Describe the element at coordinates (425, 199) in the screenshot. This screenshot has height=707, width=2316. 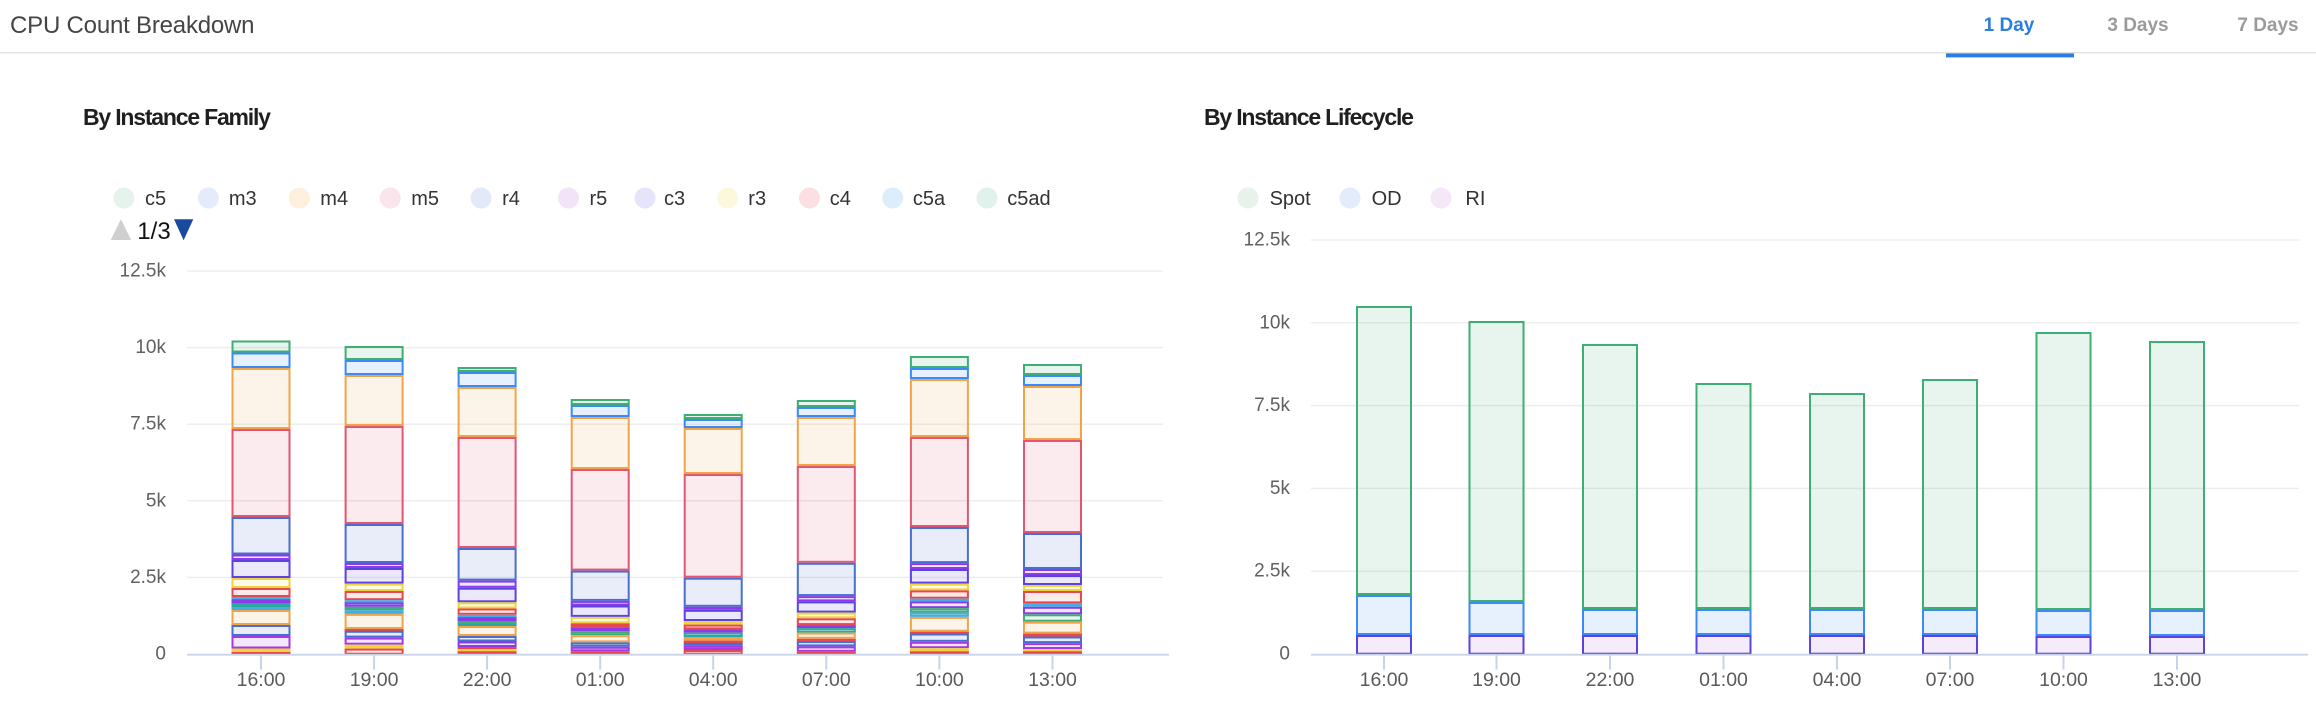
I see `svg-text: m5` at that location.